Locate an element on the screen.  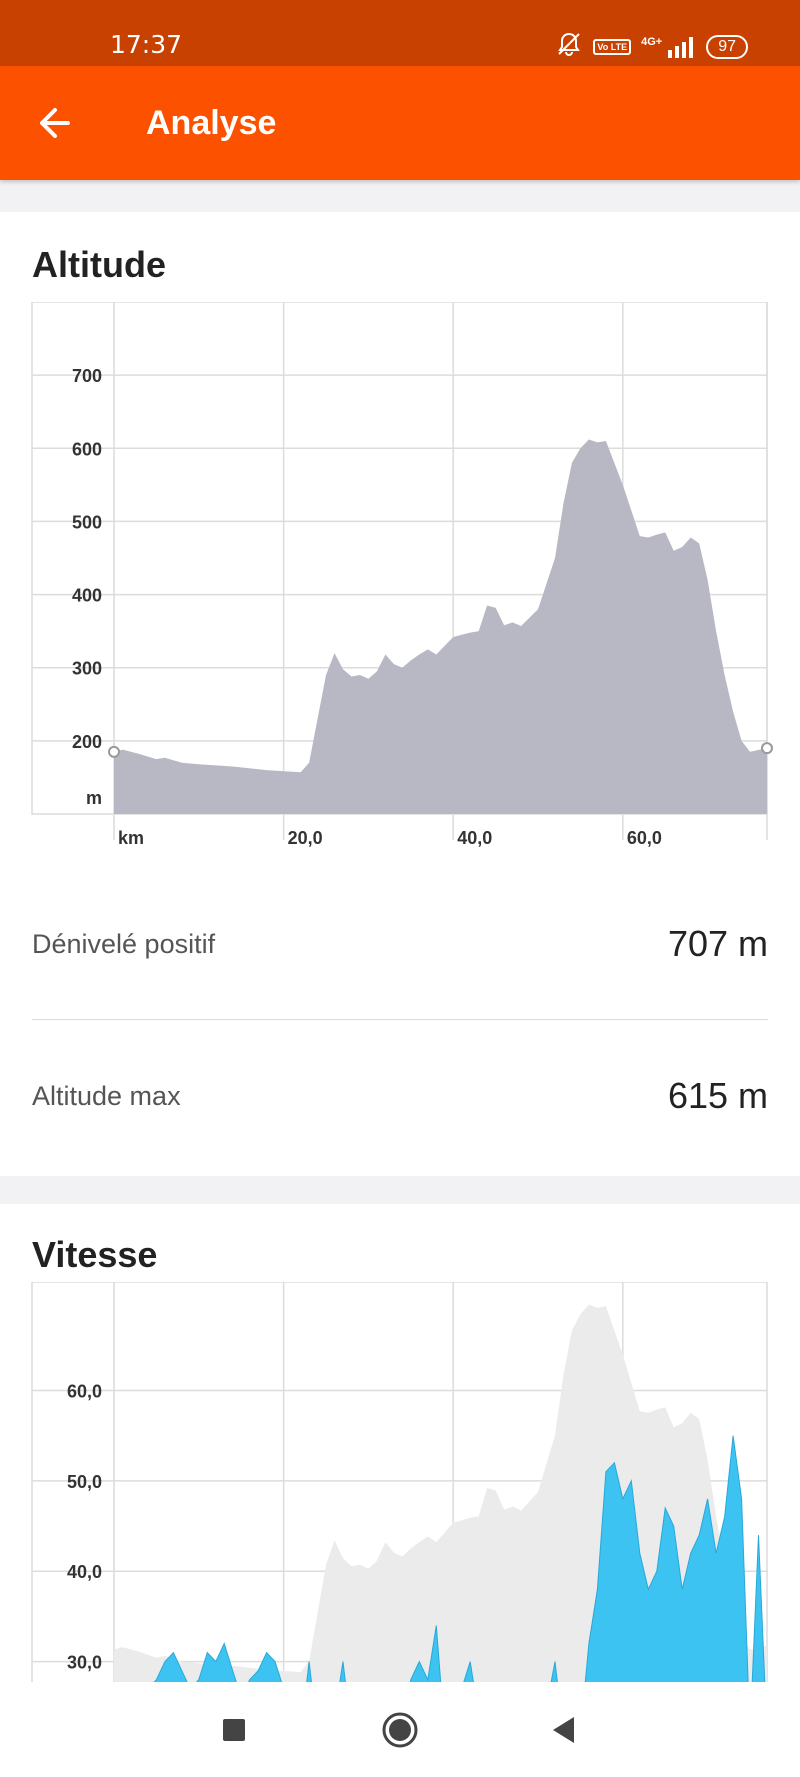
bell-muted-icon is located at coordinates (569, 46).